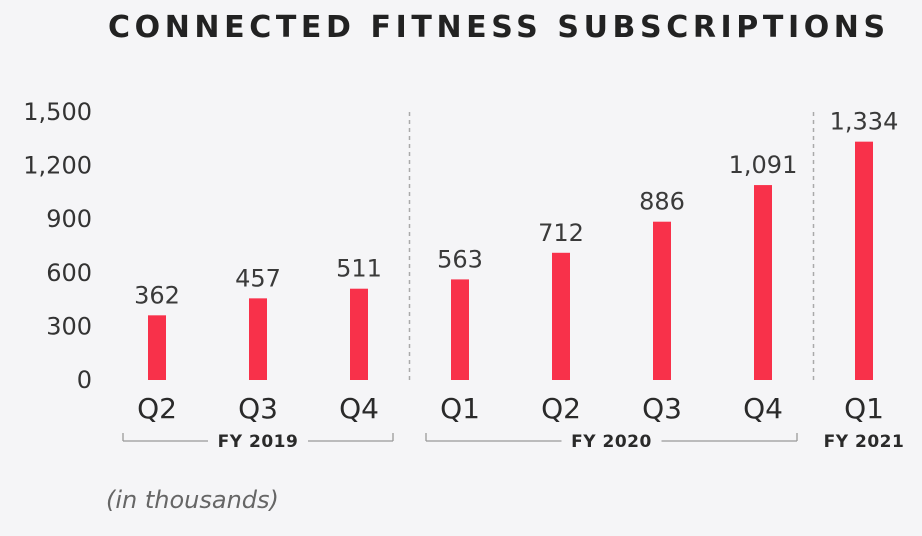  I want to click on y-tick-label: 300, so click(69, 326).